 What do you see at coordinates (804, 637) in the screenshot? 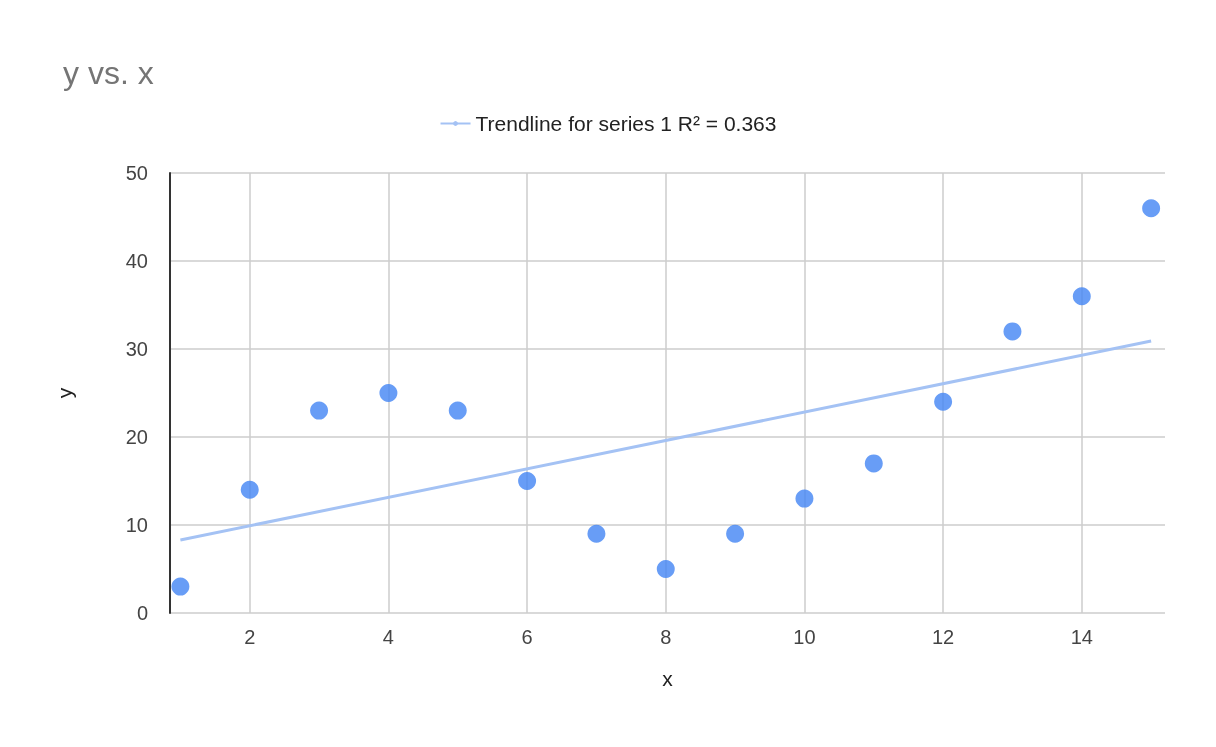
I see `x-tick-label: 10` at bounding box center [804, 637].